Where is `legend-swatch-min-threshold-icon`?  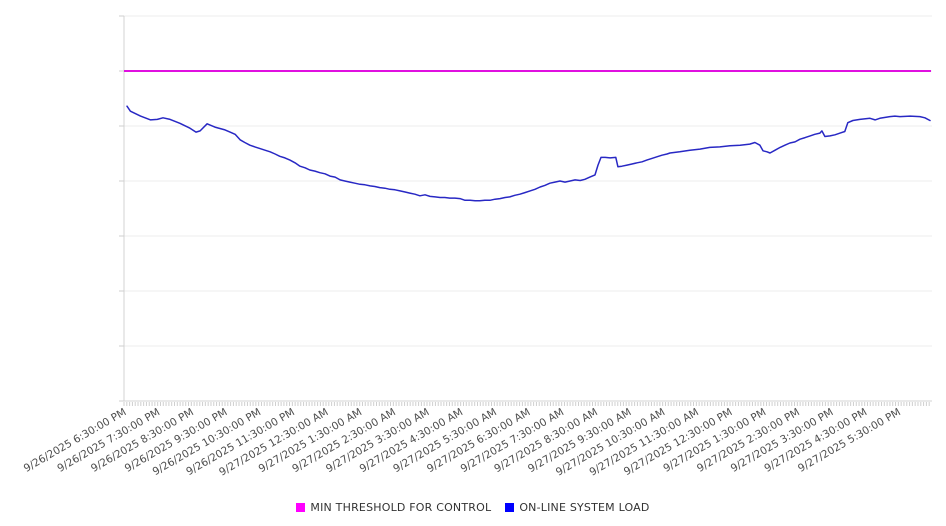 legend-swatch-min-threshold-icon is located at coordinates (301, 507).